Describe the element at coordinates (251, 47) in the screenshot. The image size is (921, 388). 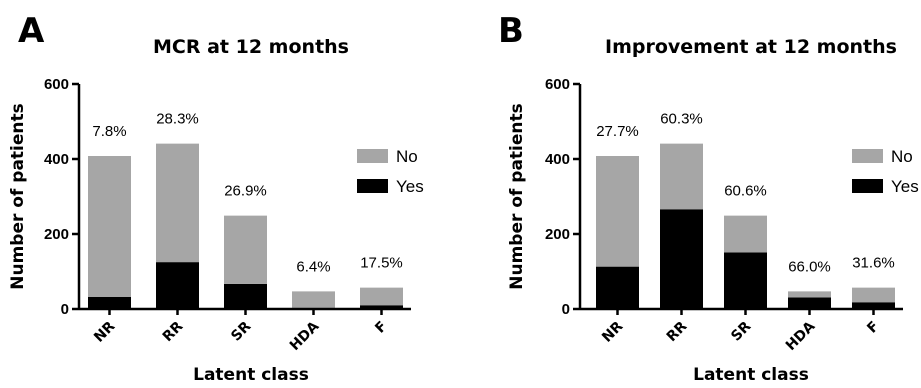
I see `chart-title: MCR at 12 months` at that location.